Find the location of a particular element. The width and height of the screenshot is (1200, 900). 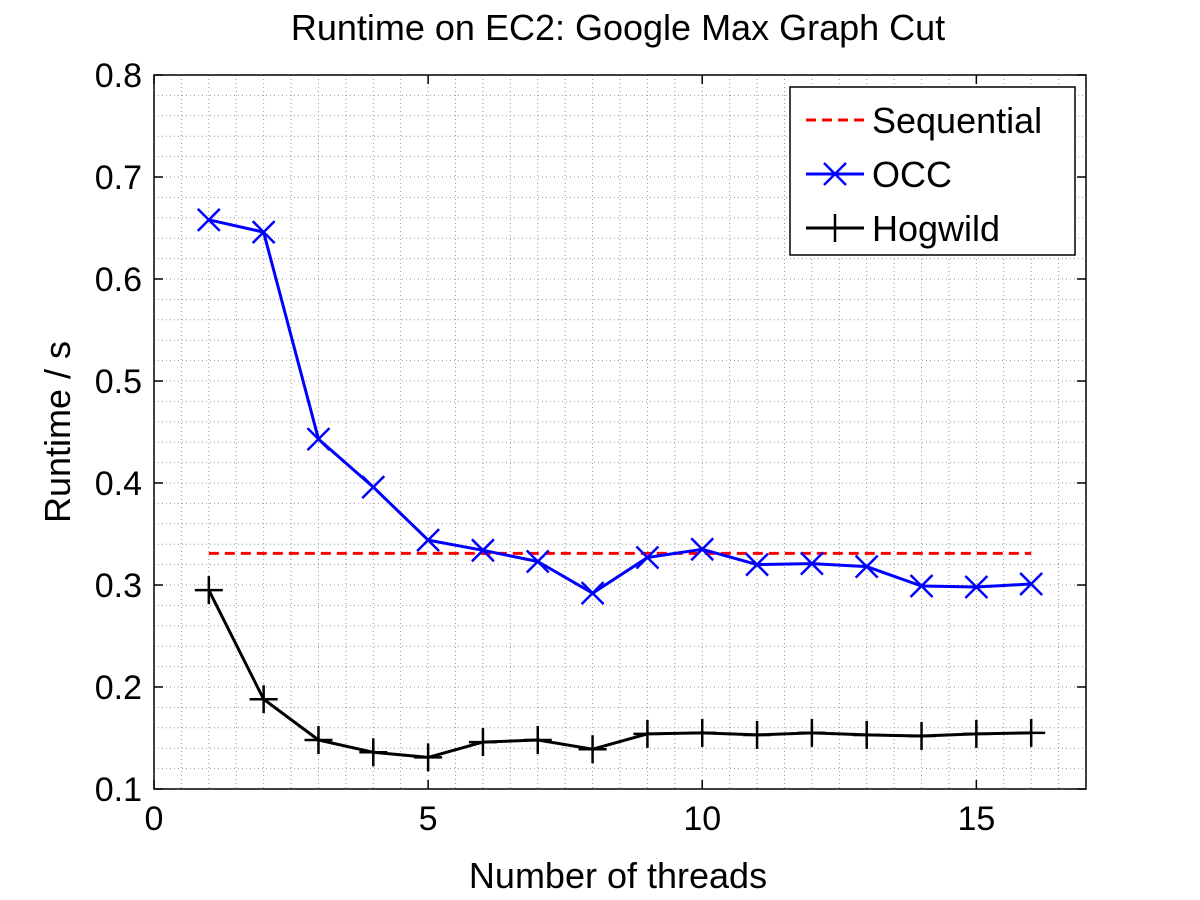

y-tick-label: 0.8 is located at coordinates (118, 76).